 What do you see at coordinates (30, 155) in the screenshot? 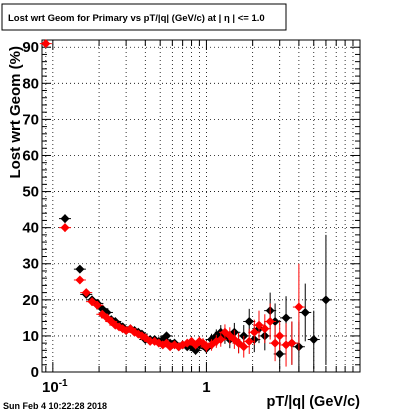
I see `y-tick-label: 60` at bounding box center [30, 155].